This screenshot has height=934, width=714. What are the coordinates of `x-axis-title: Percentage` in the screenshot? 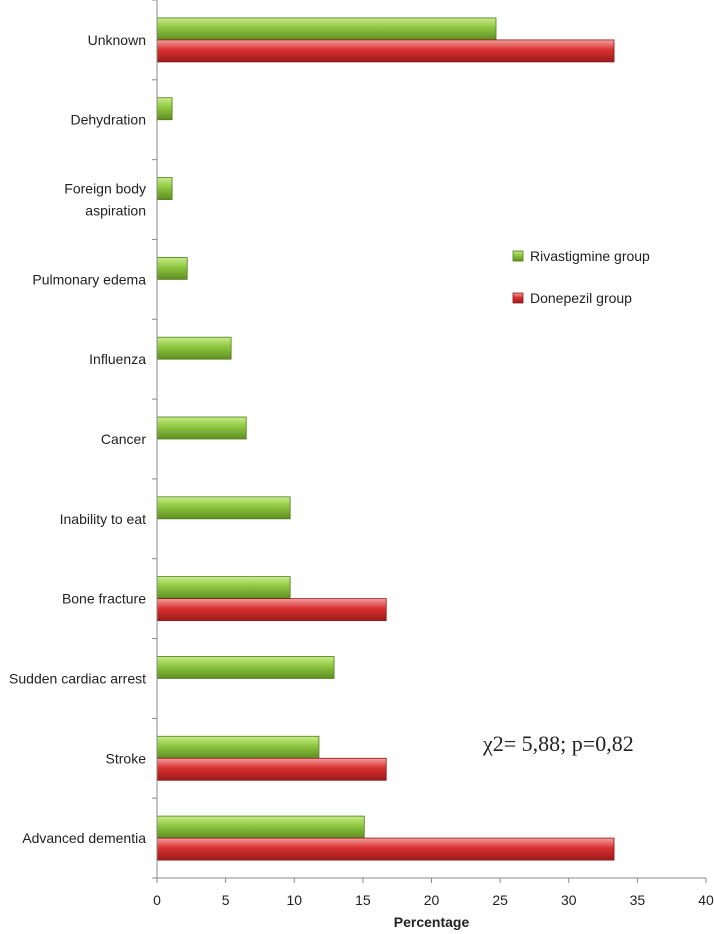 It's located at (432, 922).